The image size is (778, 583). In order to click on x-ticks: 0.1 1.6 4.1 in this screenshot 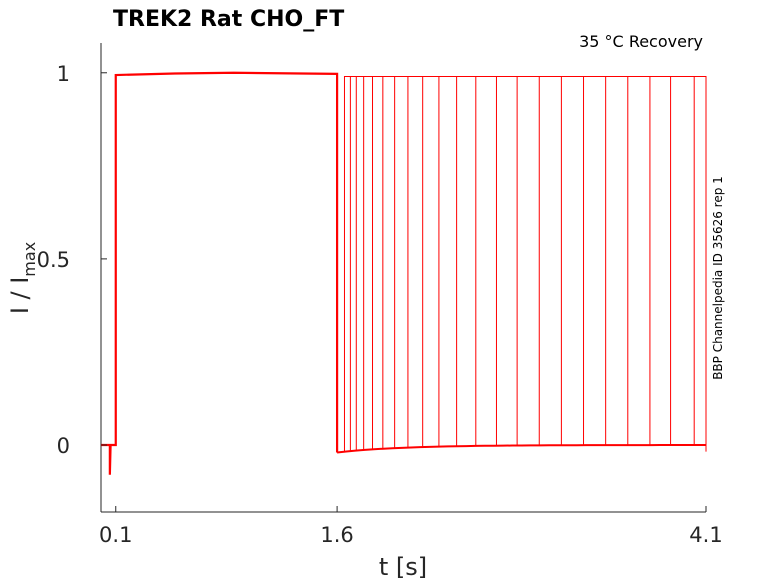, I will do `click(411, 526)`.